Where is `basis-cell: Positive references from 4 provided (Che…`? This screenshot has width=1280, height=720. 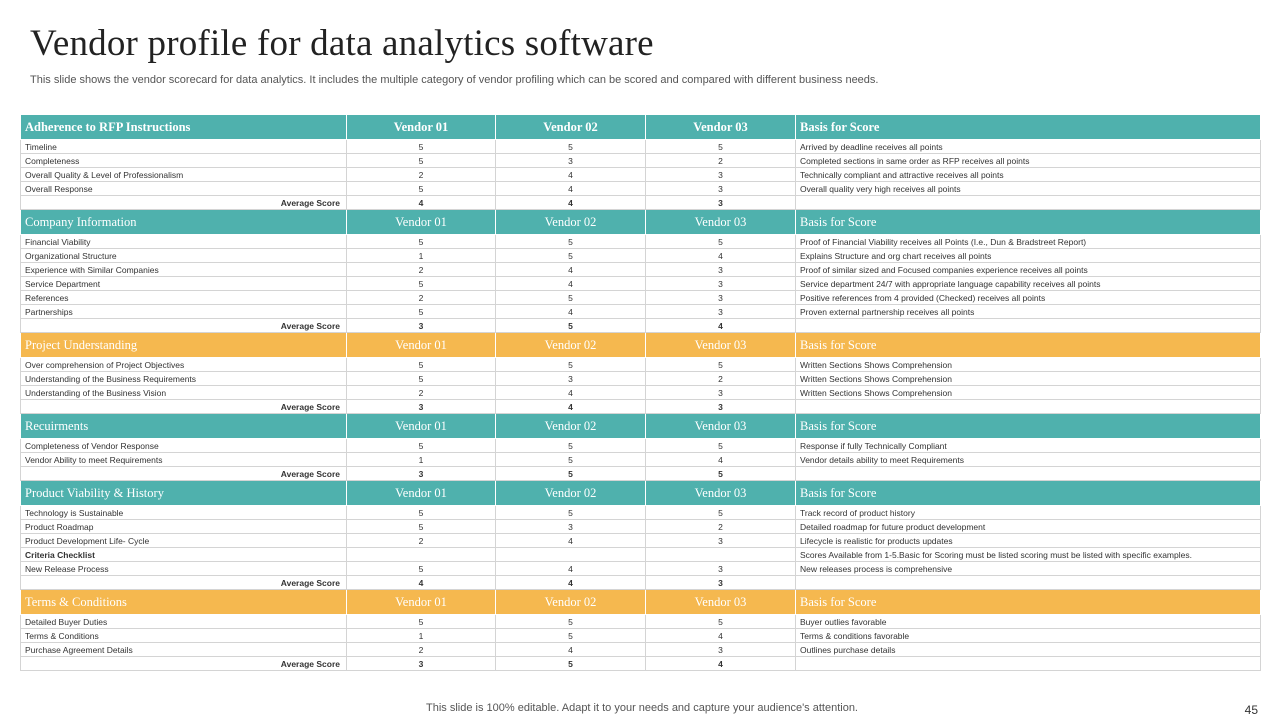 basis-cell: Positive references from 4 provided (Che… is located at coordinates (1028, 297).